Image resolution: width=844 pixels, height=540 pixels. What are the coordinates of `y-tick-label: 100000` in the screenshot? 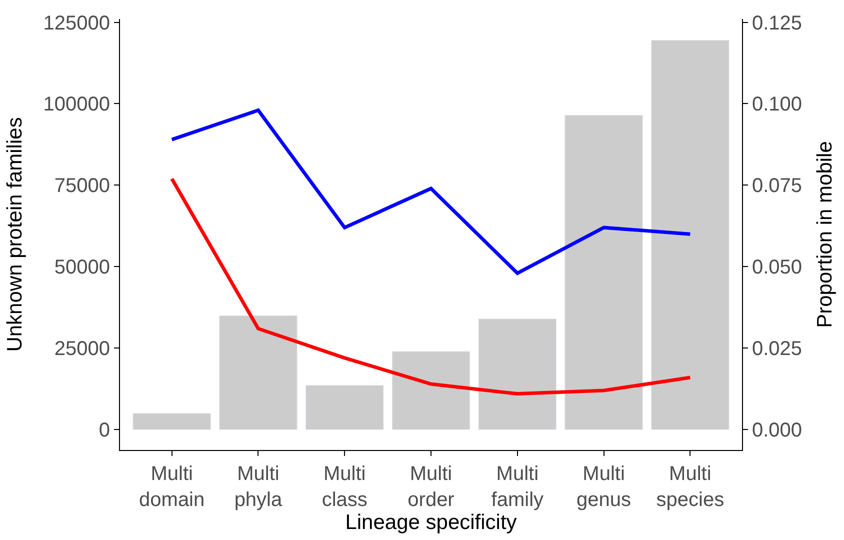 It's located at (76, 105).